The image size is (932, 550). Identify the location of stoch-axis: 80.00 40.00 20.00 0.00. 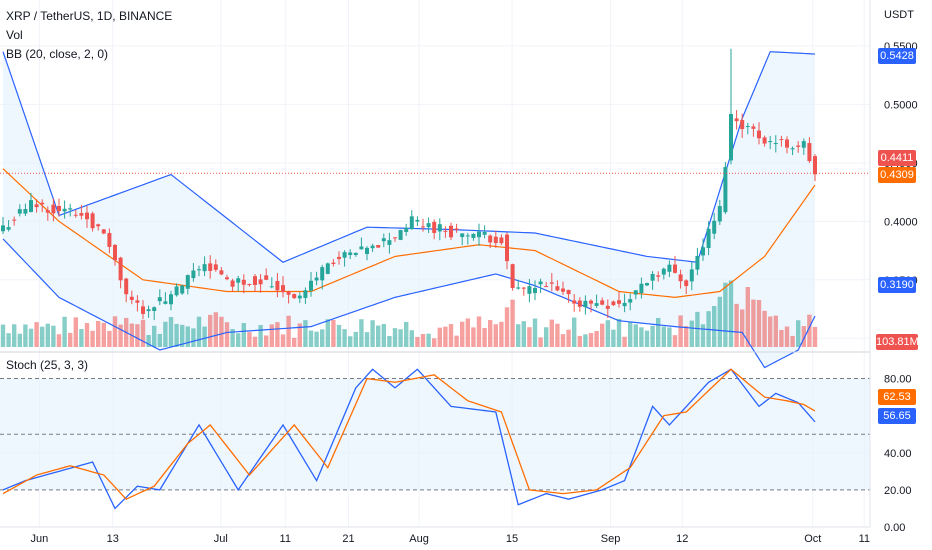
(898, 454).